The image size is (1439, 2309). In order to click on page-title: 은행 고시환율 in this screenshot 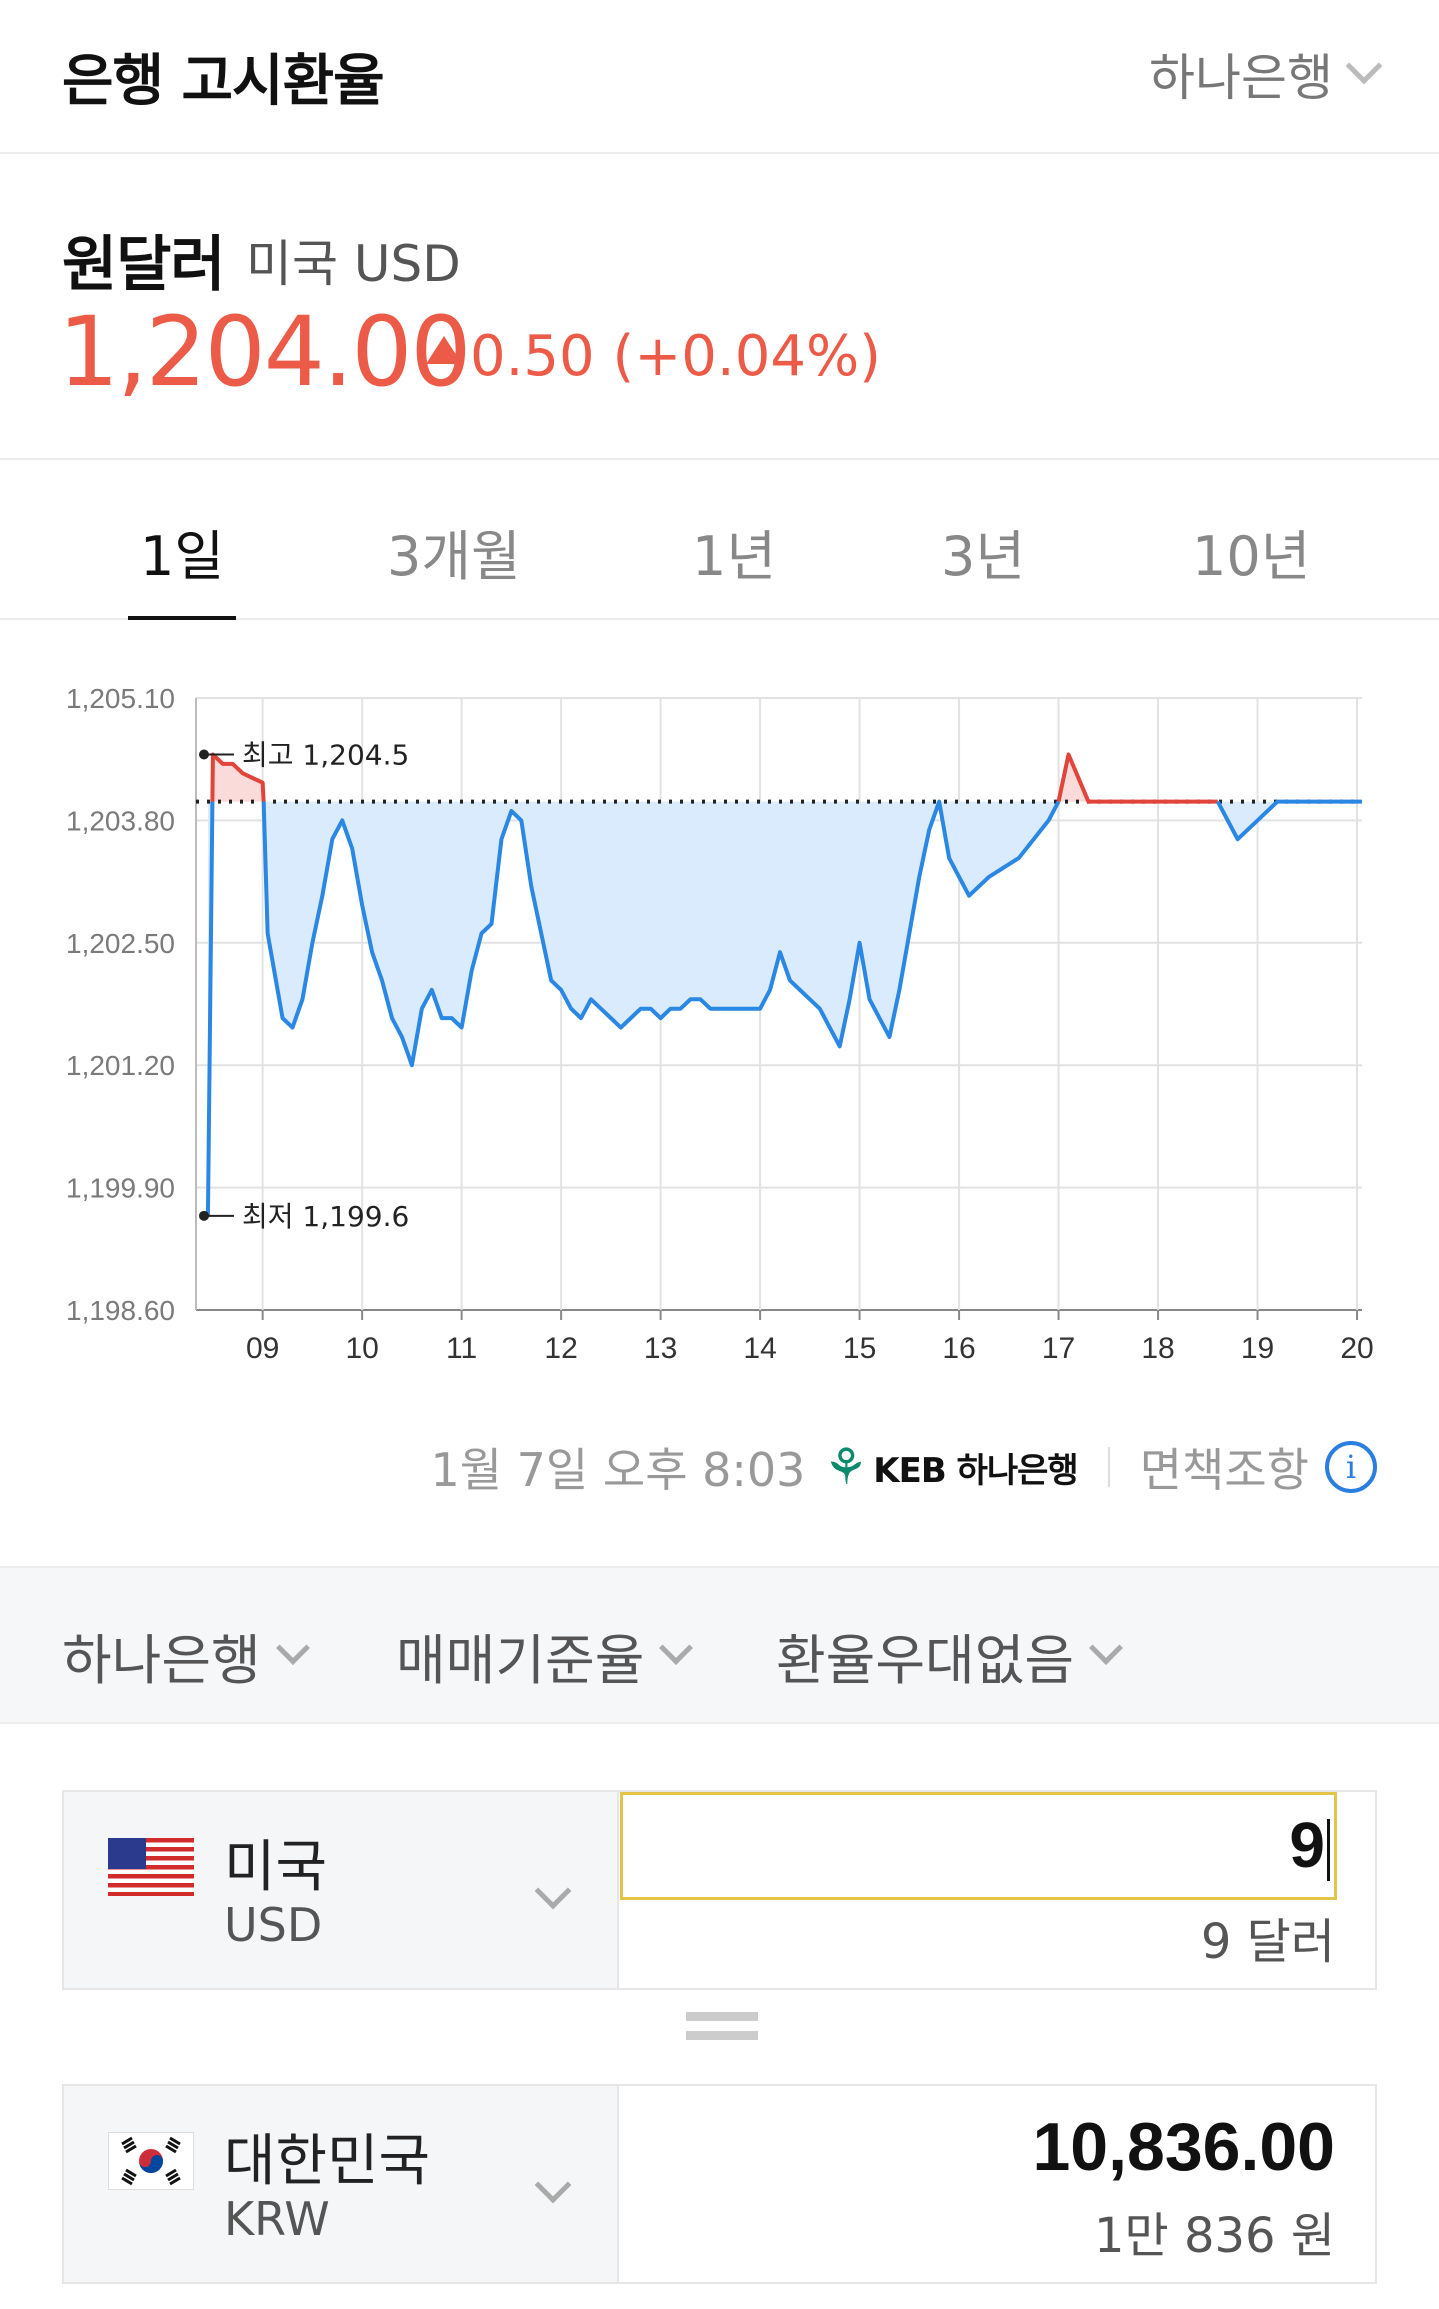, I will do `click(223, 81)`.